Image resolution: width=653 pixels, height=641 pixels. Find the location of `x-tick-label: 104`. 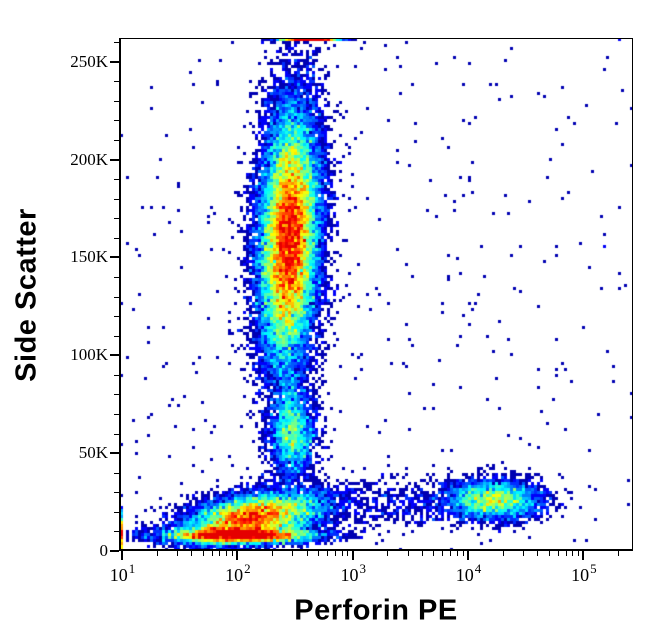

x-tick-label: 104 is located at coordinates (468, 573).